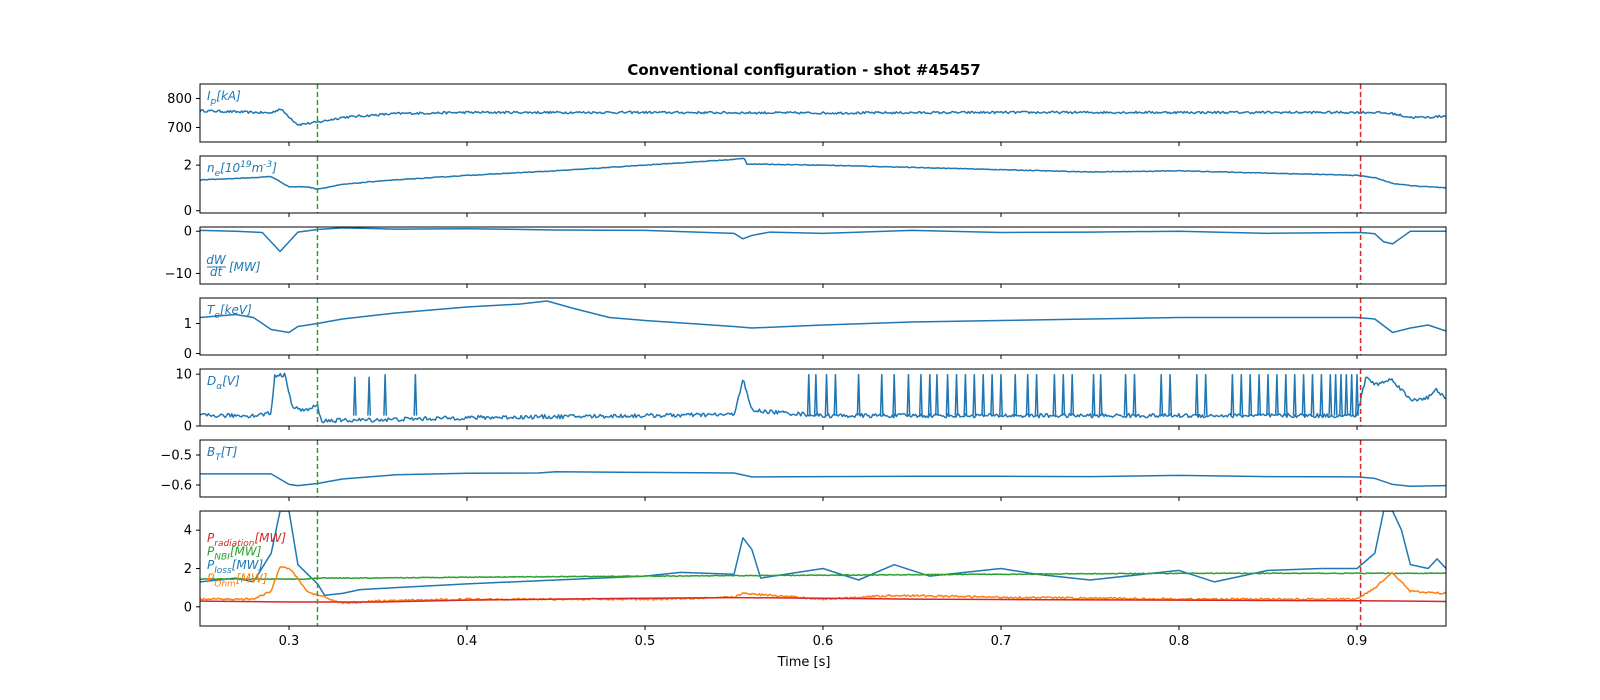 The height and width of the screenshot is (700, 1600). Describe the element at coordinates (467, 641) in the screenshot. I see `x-tick-label: 0.4` at that location.